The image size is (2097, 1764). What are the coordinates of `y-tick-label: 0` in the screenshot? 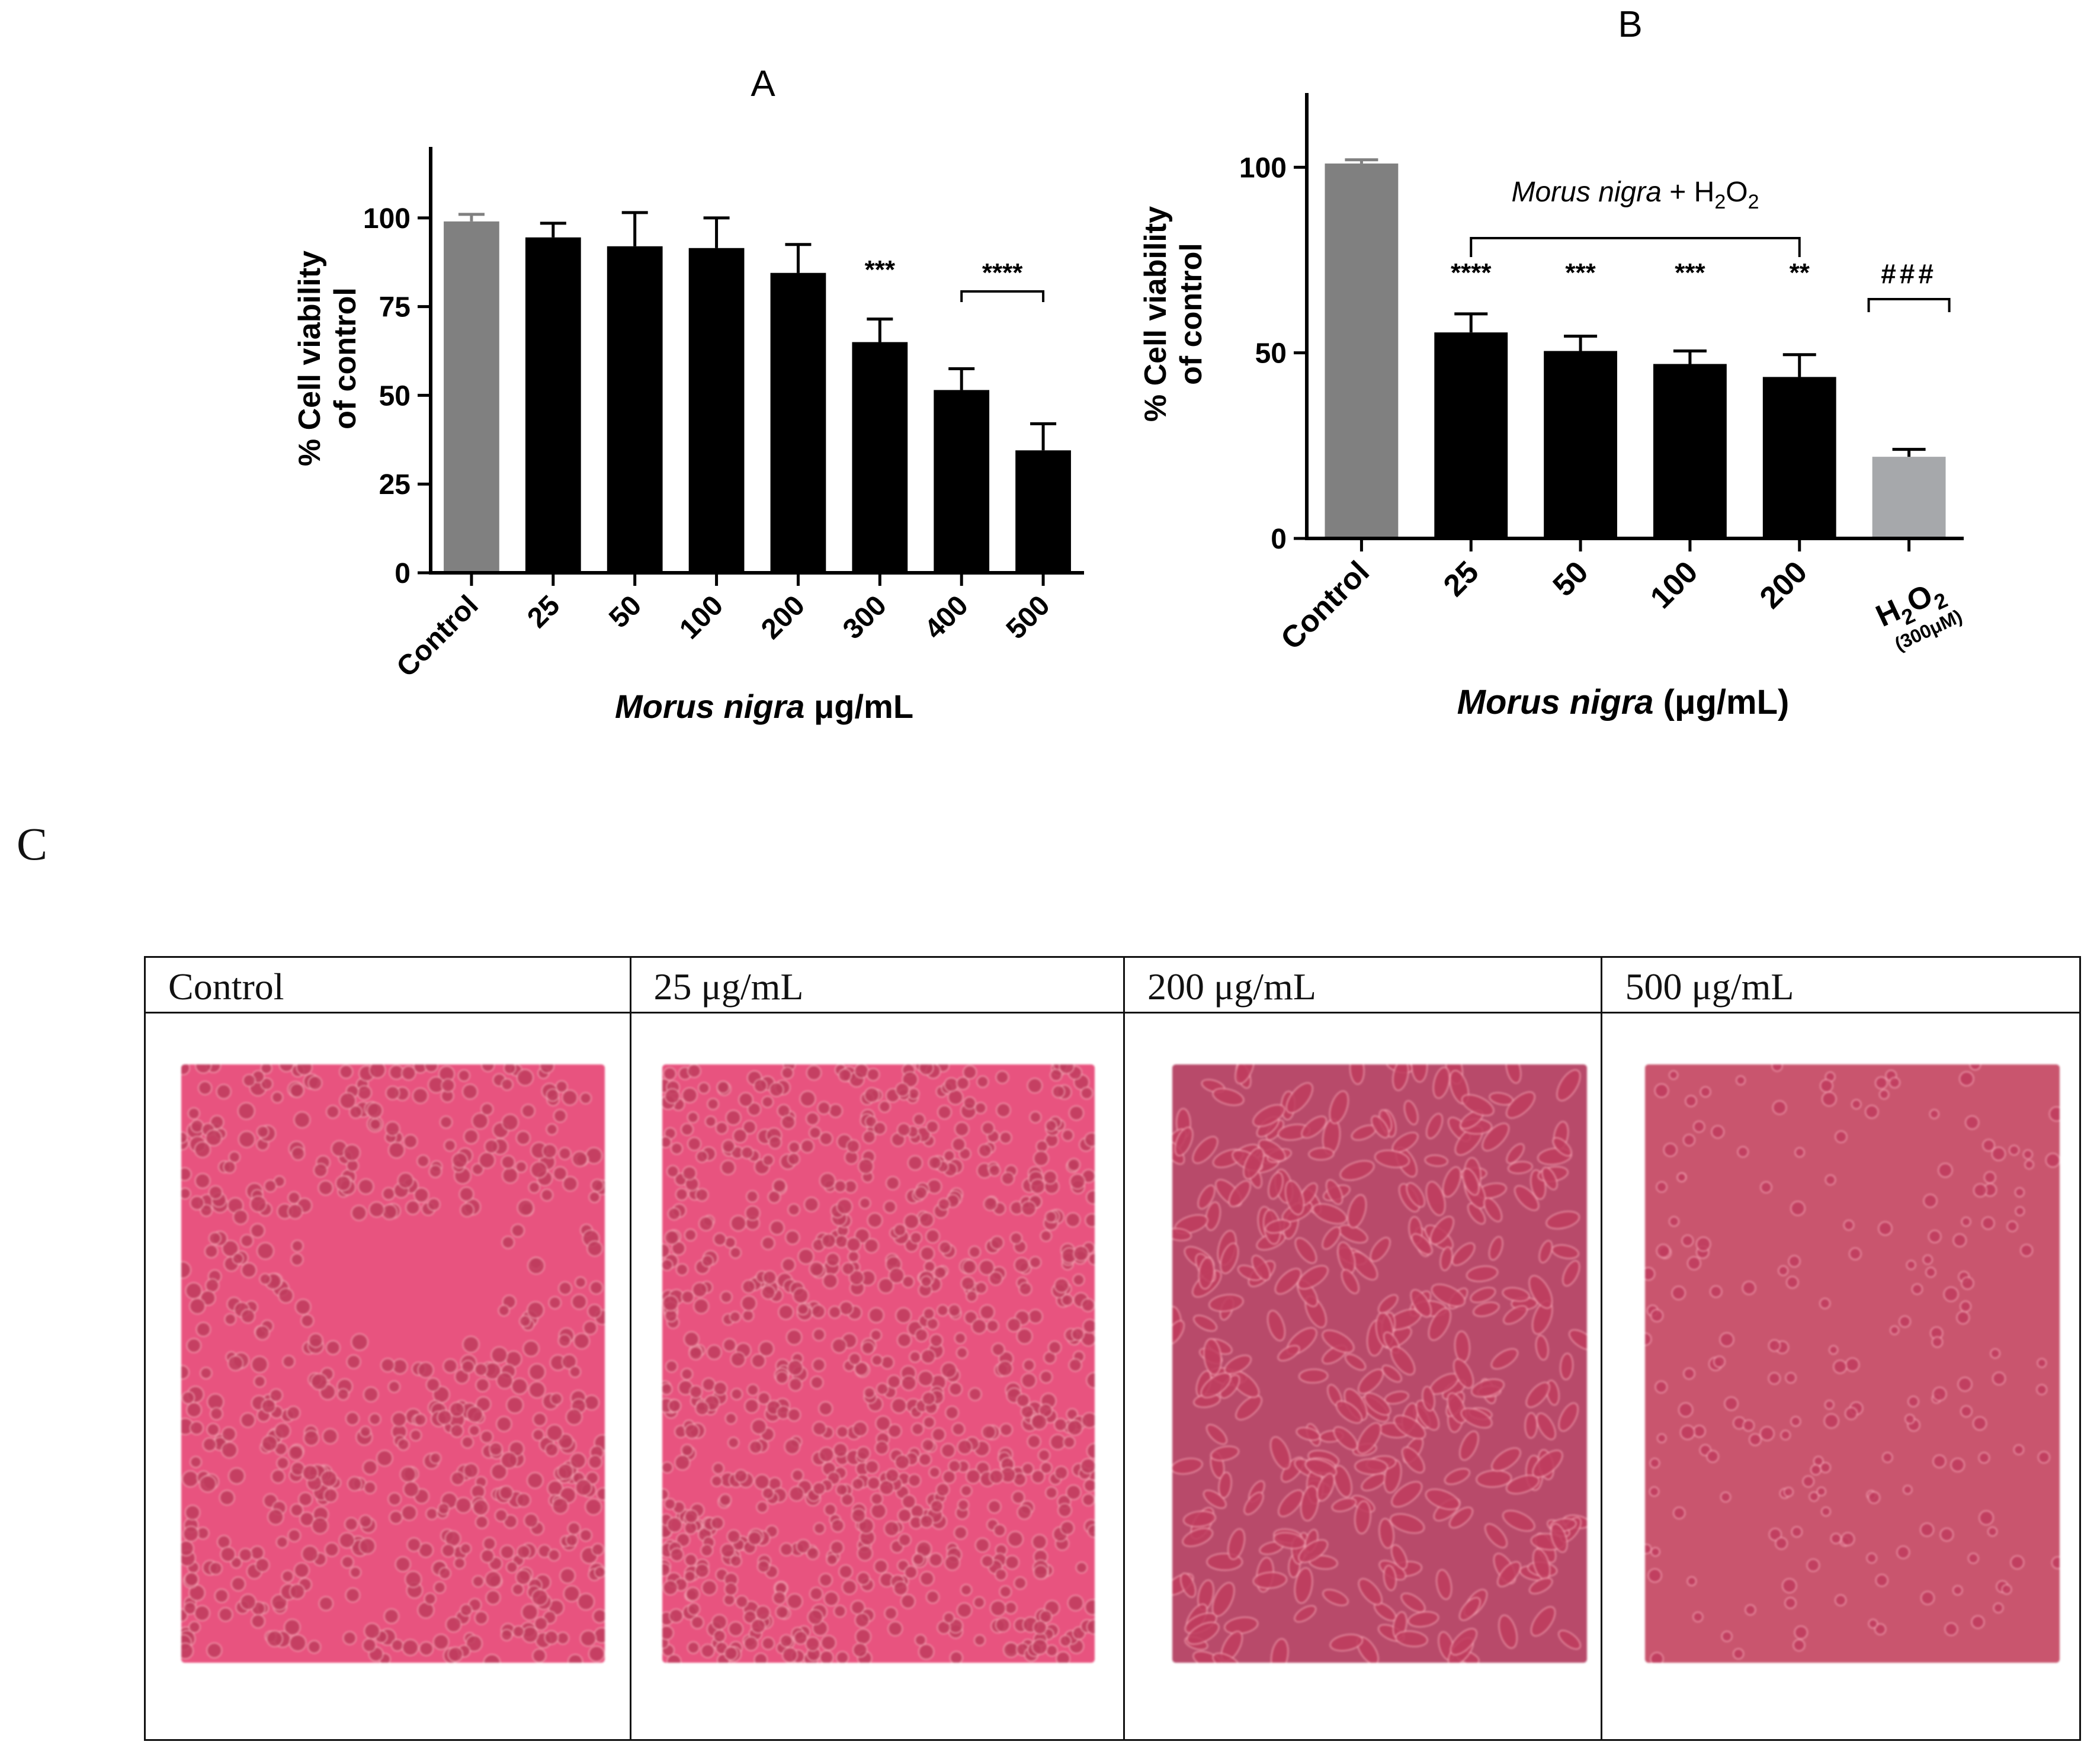 It's located at (403, 573).